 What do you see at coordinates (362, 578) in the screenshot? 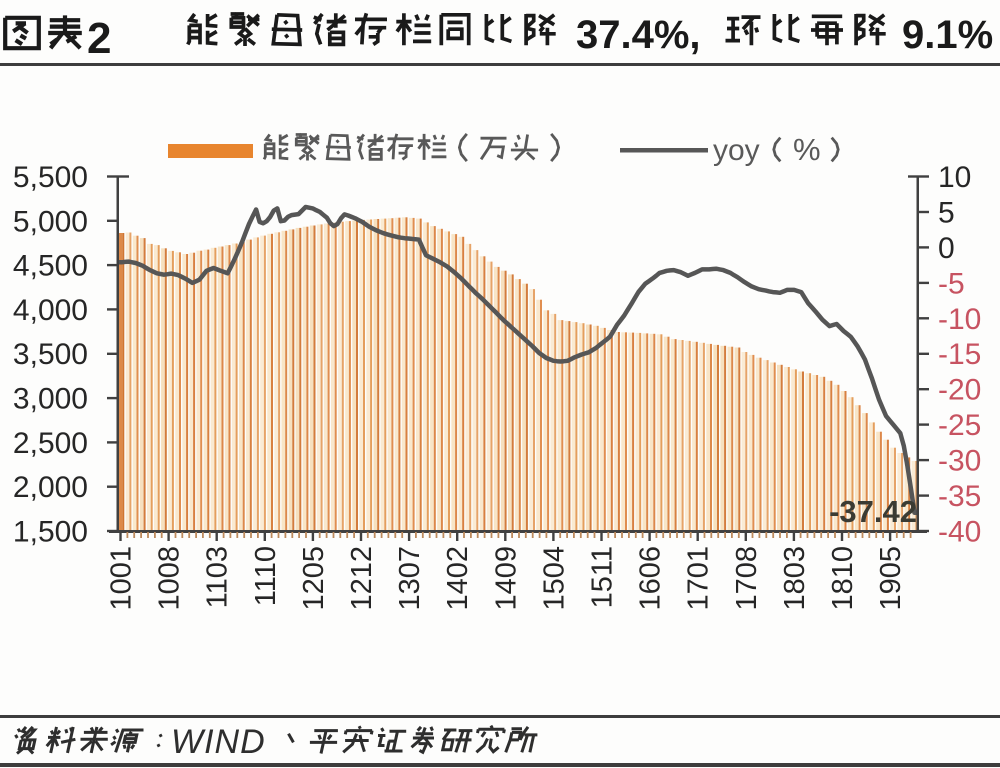
I see `svg-text: 1212` at bounding box center [362, 578].